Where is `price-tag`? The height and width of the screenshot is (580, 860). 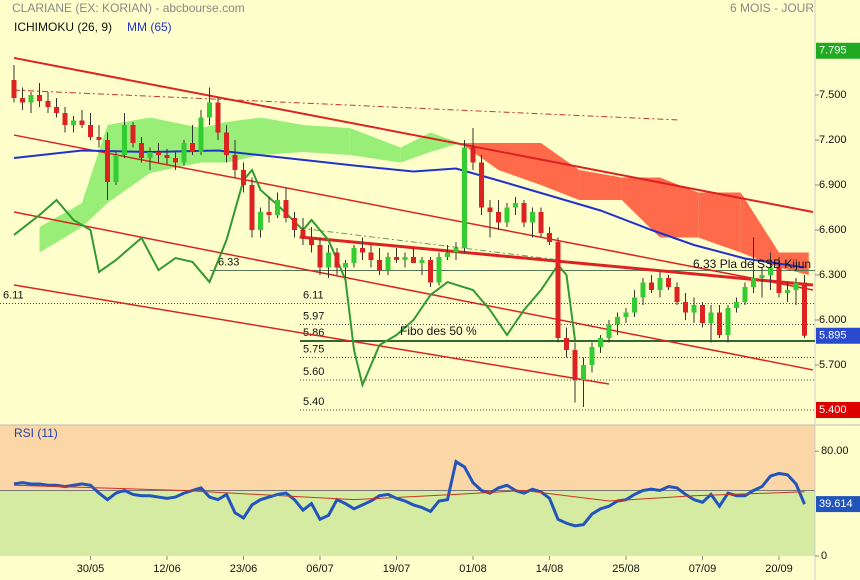
price-tag is located at coordinates (838, 410).